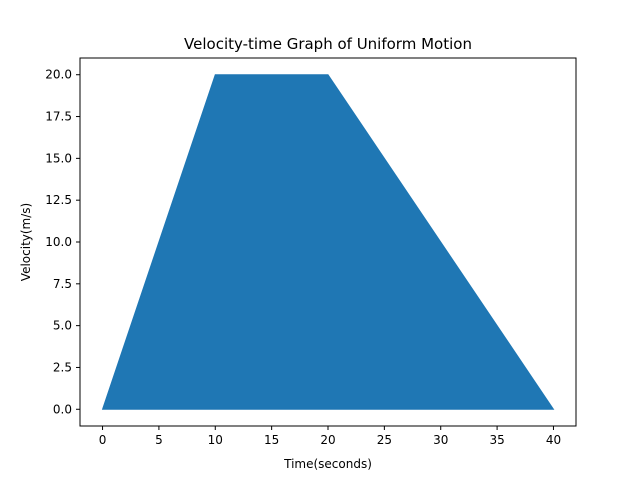 The height and width of the screenshot is (480, 640). What do you see at coordinates (62, 284) in the screenshot?
I see `y-tick-label: 7.5` at bounding box center [62, 284].